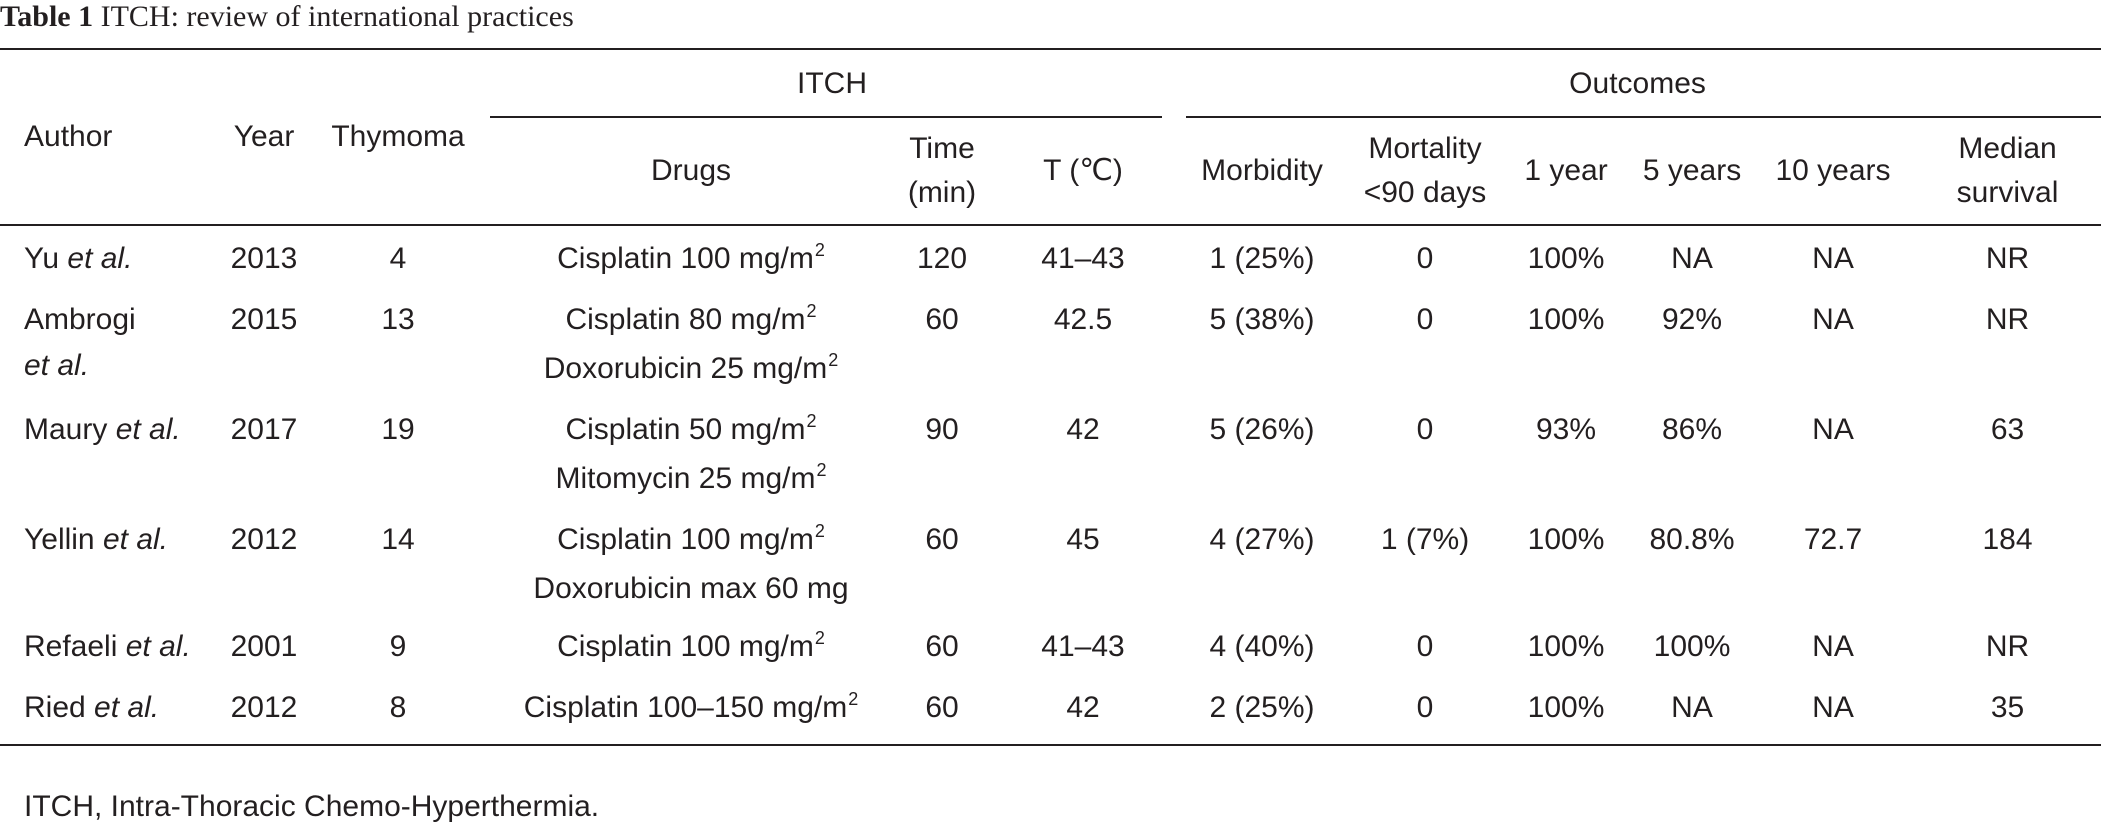  Describe the element at coordinates (1262, 539) in the screenshot. I see `cell-morbidity: 4 (27%)` at that location.